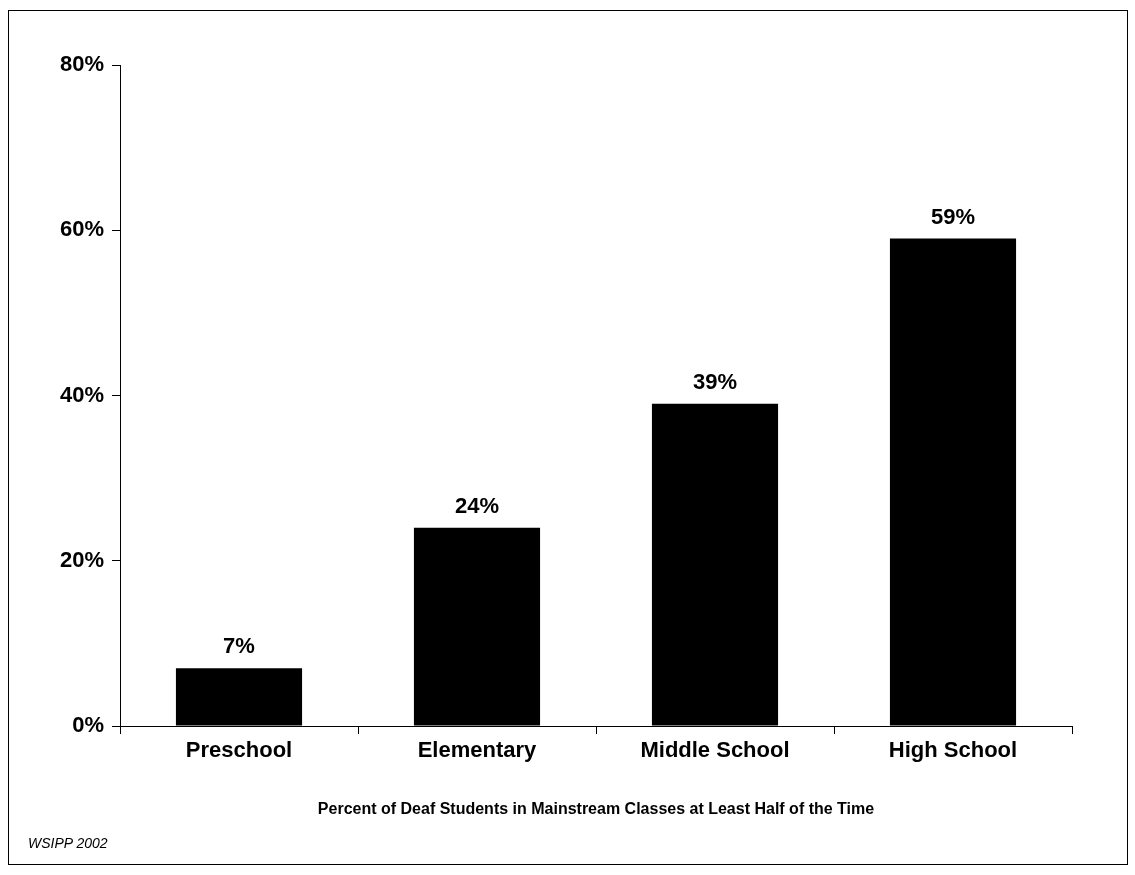 This screenshot has width=1135, height=875. I want to click on y-tick-label: 40%, so click(81, 394).